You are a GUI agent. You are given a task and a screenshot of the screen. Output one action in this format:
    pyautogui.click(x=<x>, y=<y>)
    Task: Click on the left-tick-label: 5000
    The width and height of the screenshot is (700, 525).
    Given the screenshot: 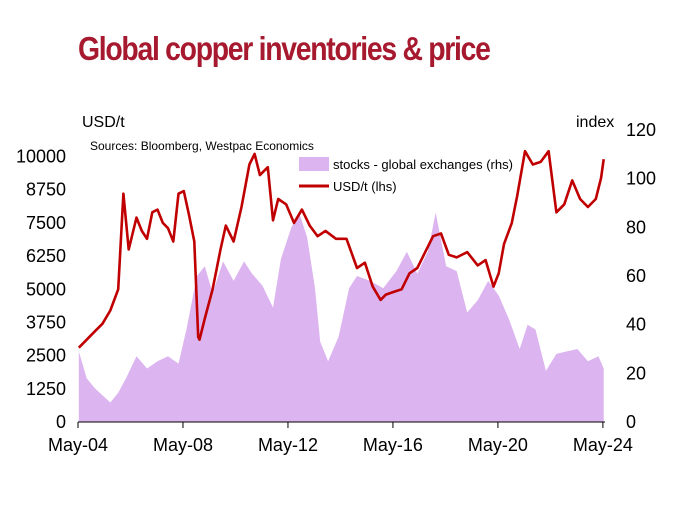 What is the action you would take?
    pyautogui.click(x=46, y=289)
    